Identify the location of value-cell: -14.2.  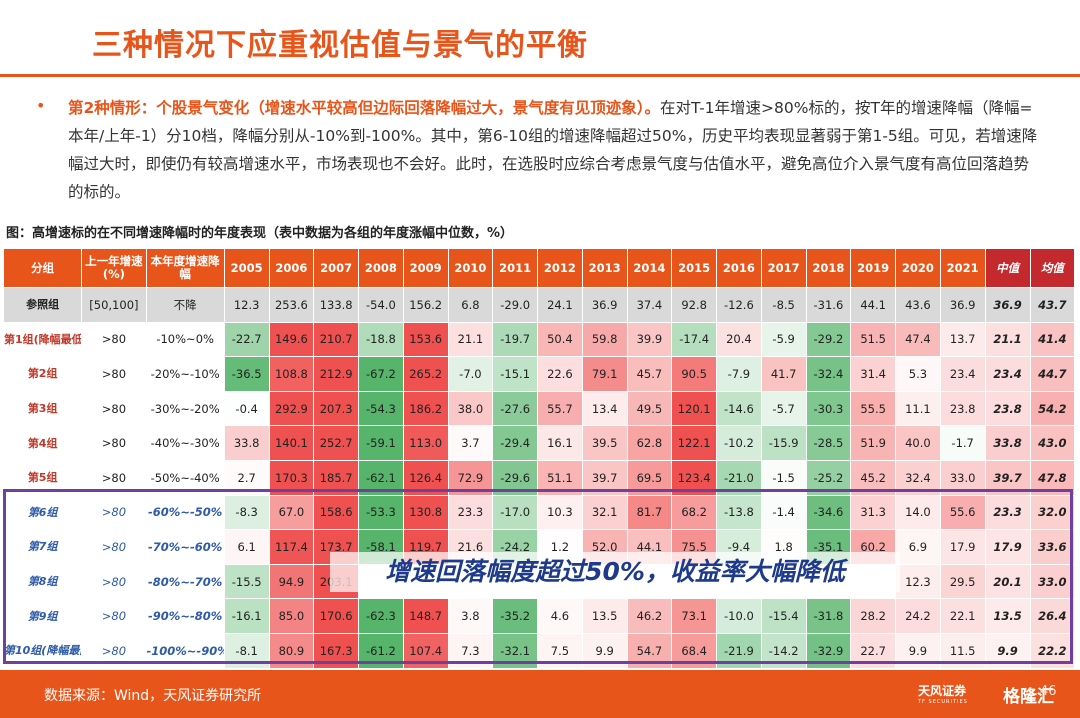
(783, 650).